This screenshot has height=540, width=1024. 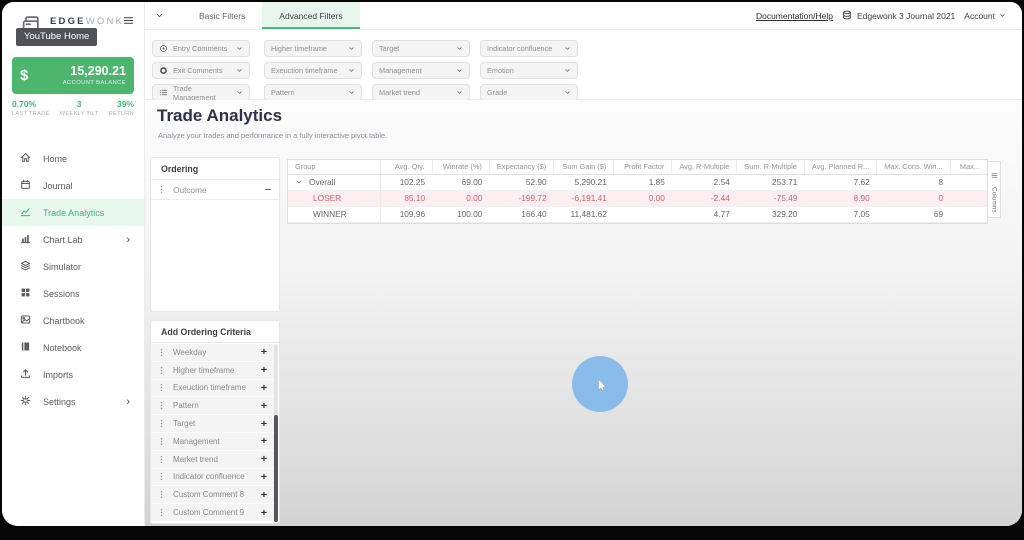 What do you see at coordinates (642, 167) in the screenshot?
I see `column-header-profit-factor: Profit Factor` at bounding box center [642, 167].